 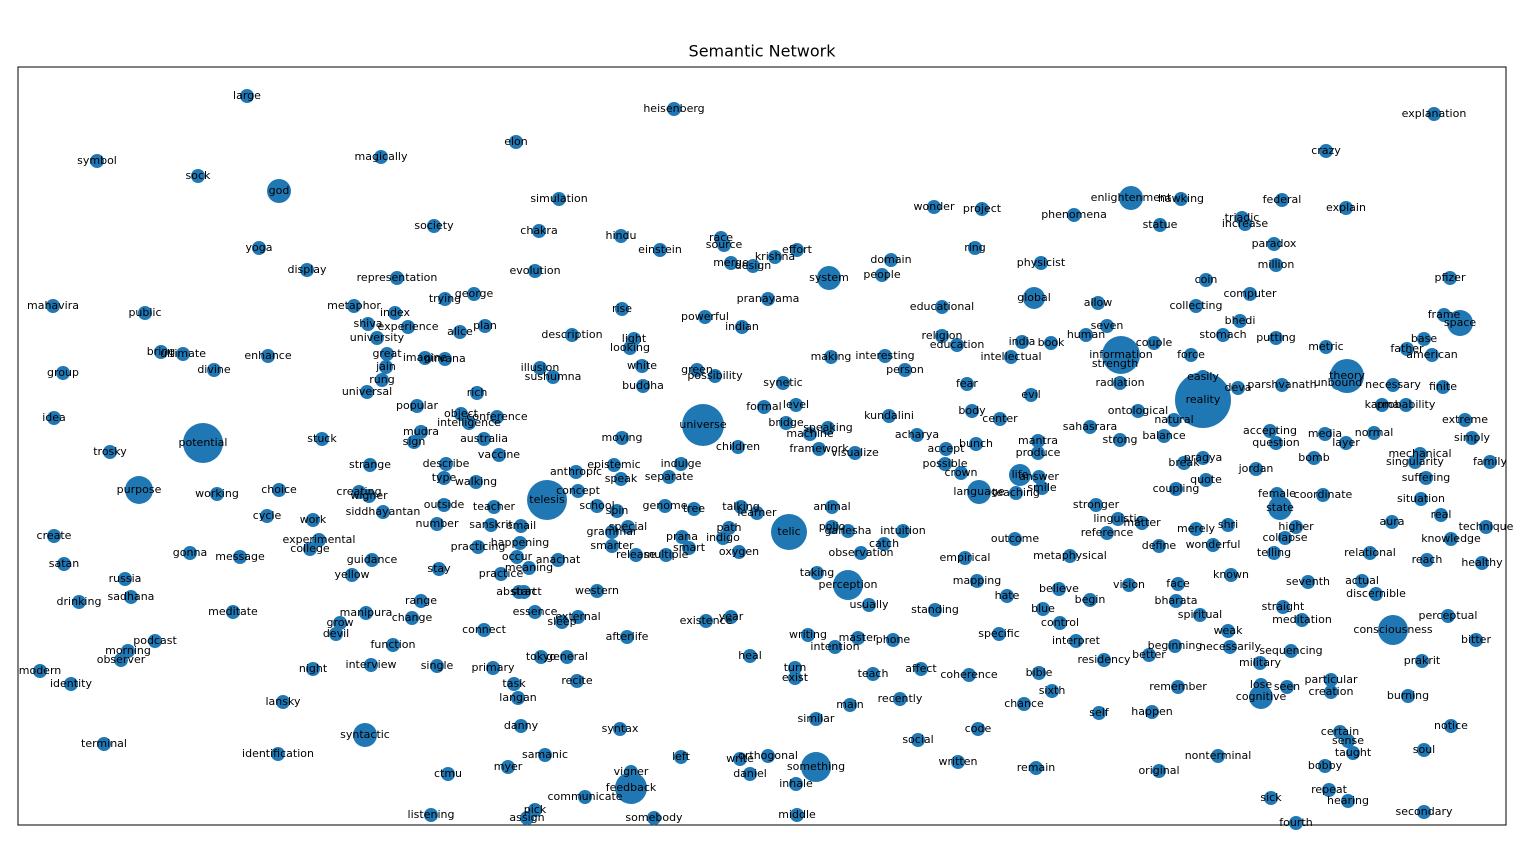 What do you see at coordinates (1051, 342) in the screenshot?
I see `node-label: book` at bounding box center [1051, 342].